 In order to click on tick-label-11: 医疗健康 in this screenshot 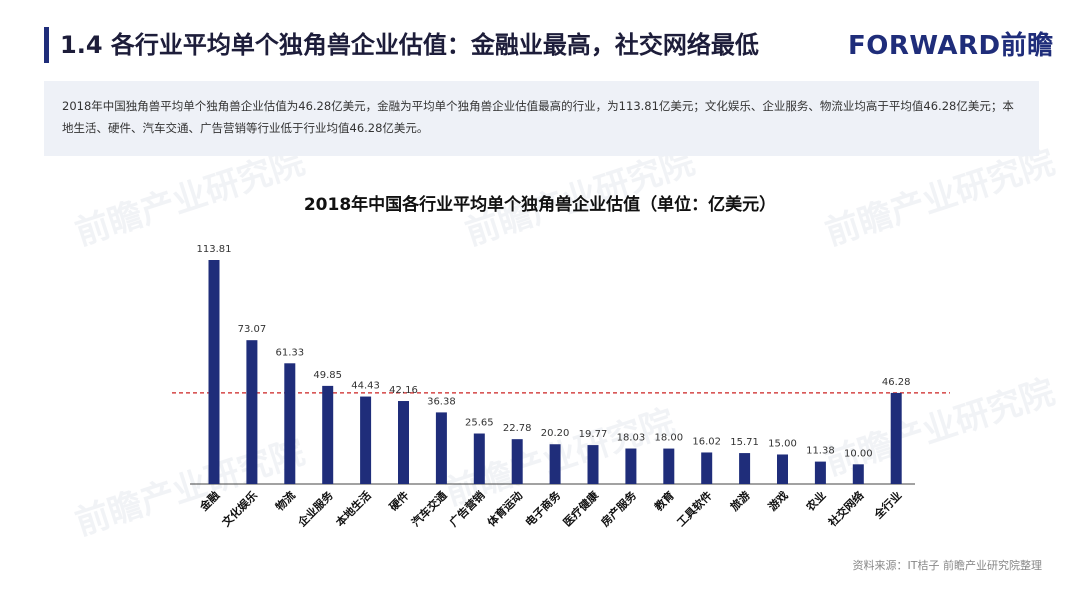, I will do `click(581, 509)`.